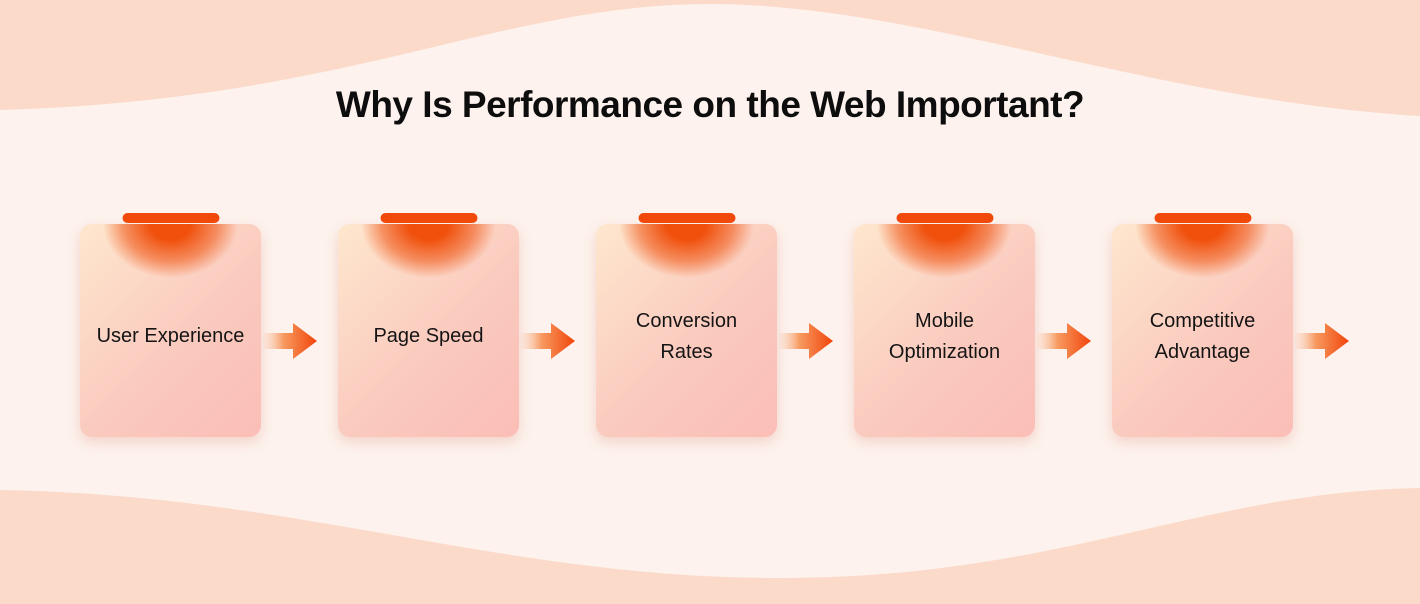 The width and height of the screenshot is (1420, 604). I want to click on card-competitive-advantage: Competitive Advantage, so click(1202, 330).